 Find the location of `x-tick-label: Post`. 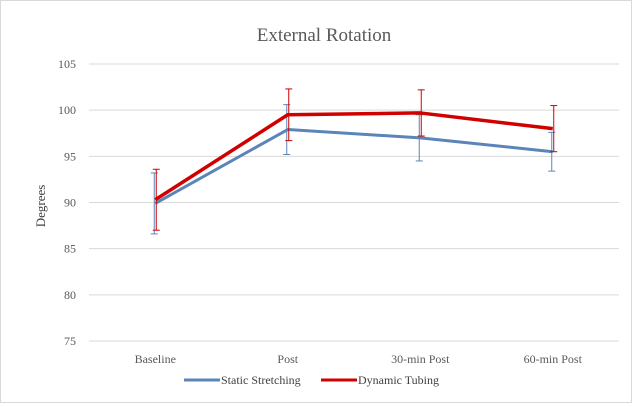

x-tick-label: Post is located at coordinates (287, 359).